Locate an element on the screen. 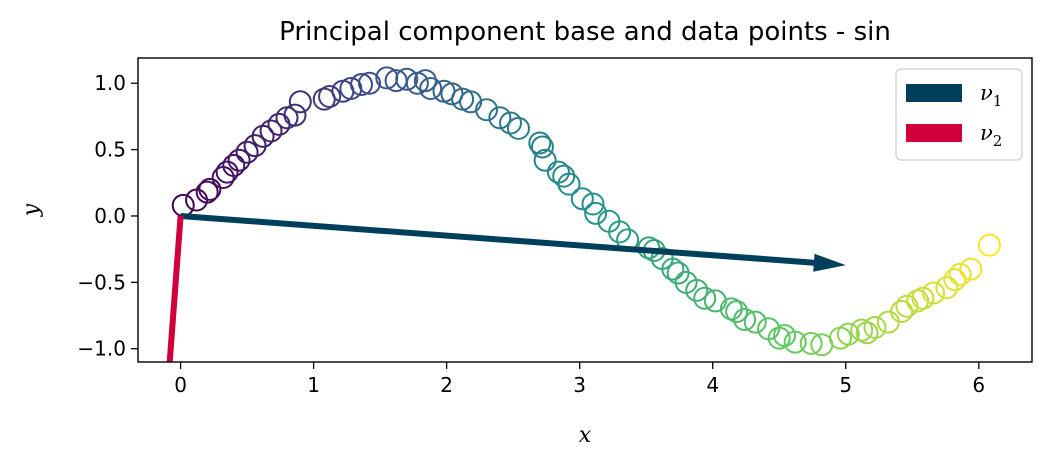 The image size is (1051, 464). legend-box is located at coordinates (959, 114).